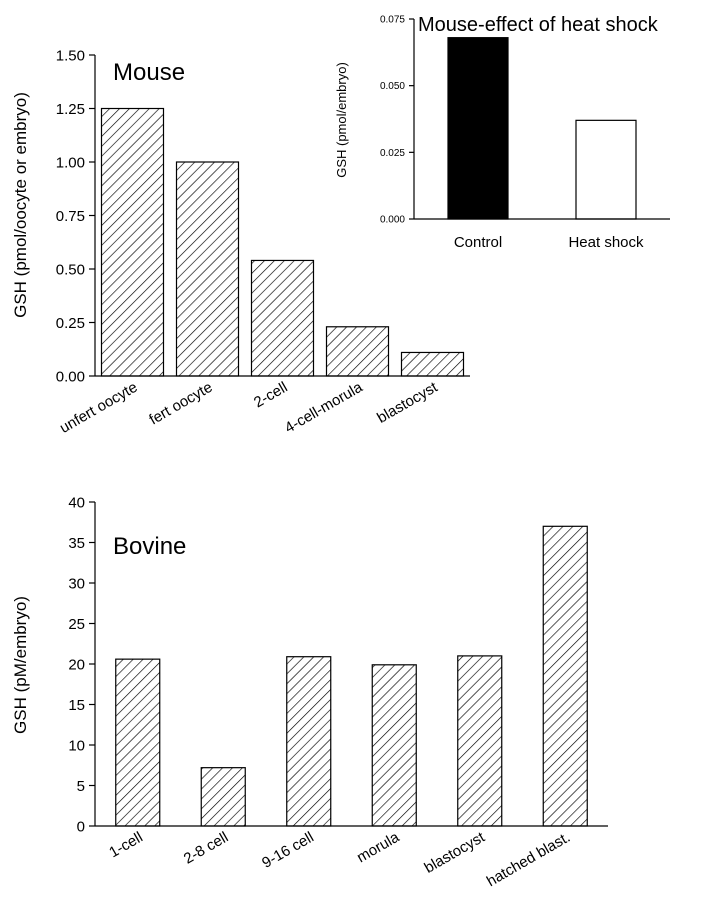  What do you see at coordinates (149, 72) in the screenshot?
I see `mouse-panel-label: Mouse` at bounding box center [149, 72].